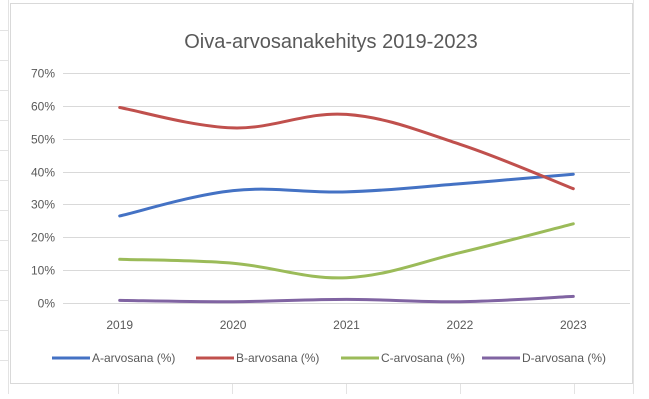 The height and width of the screenshot is (399, 649). I want to click on x-tick-label: 2021, so click(346, 325).